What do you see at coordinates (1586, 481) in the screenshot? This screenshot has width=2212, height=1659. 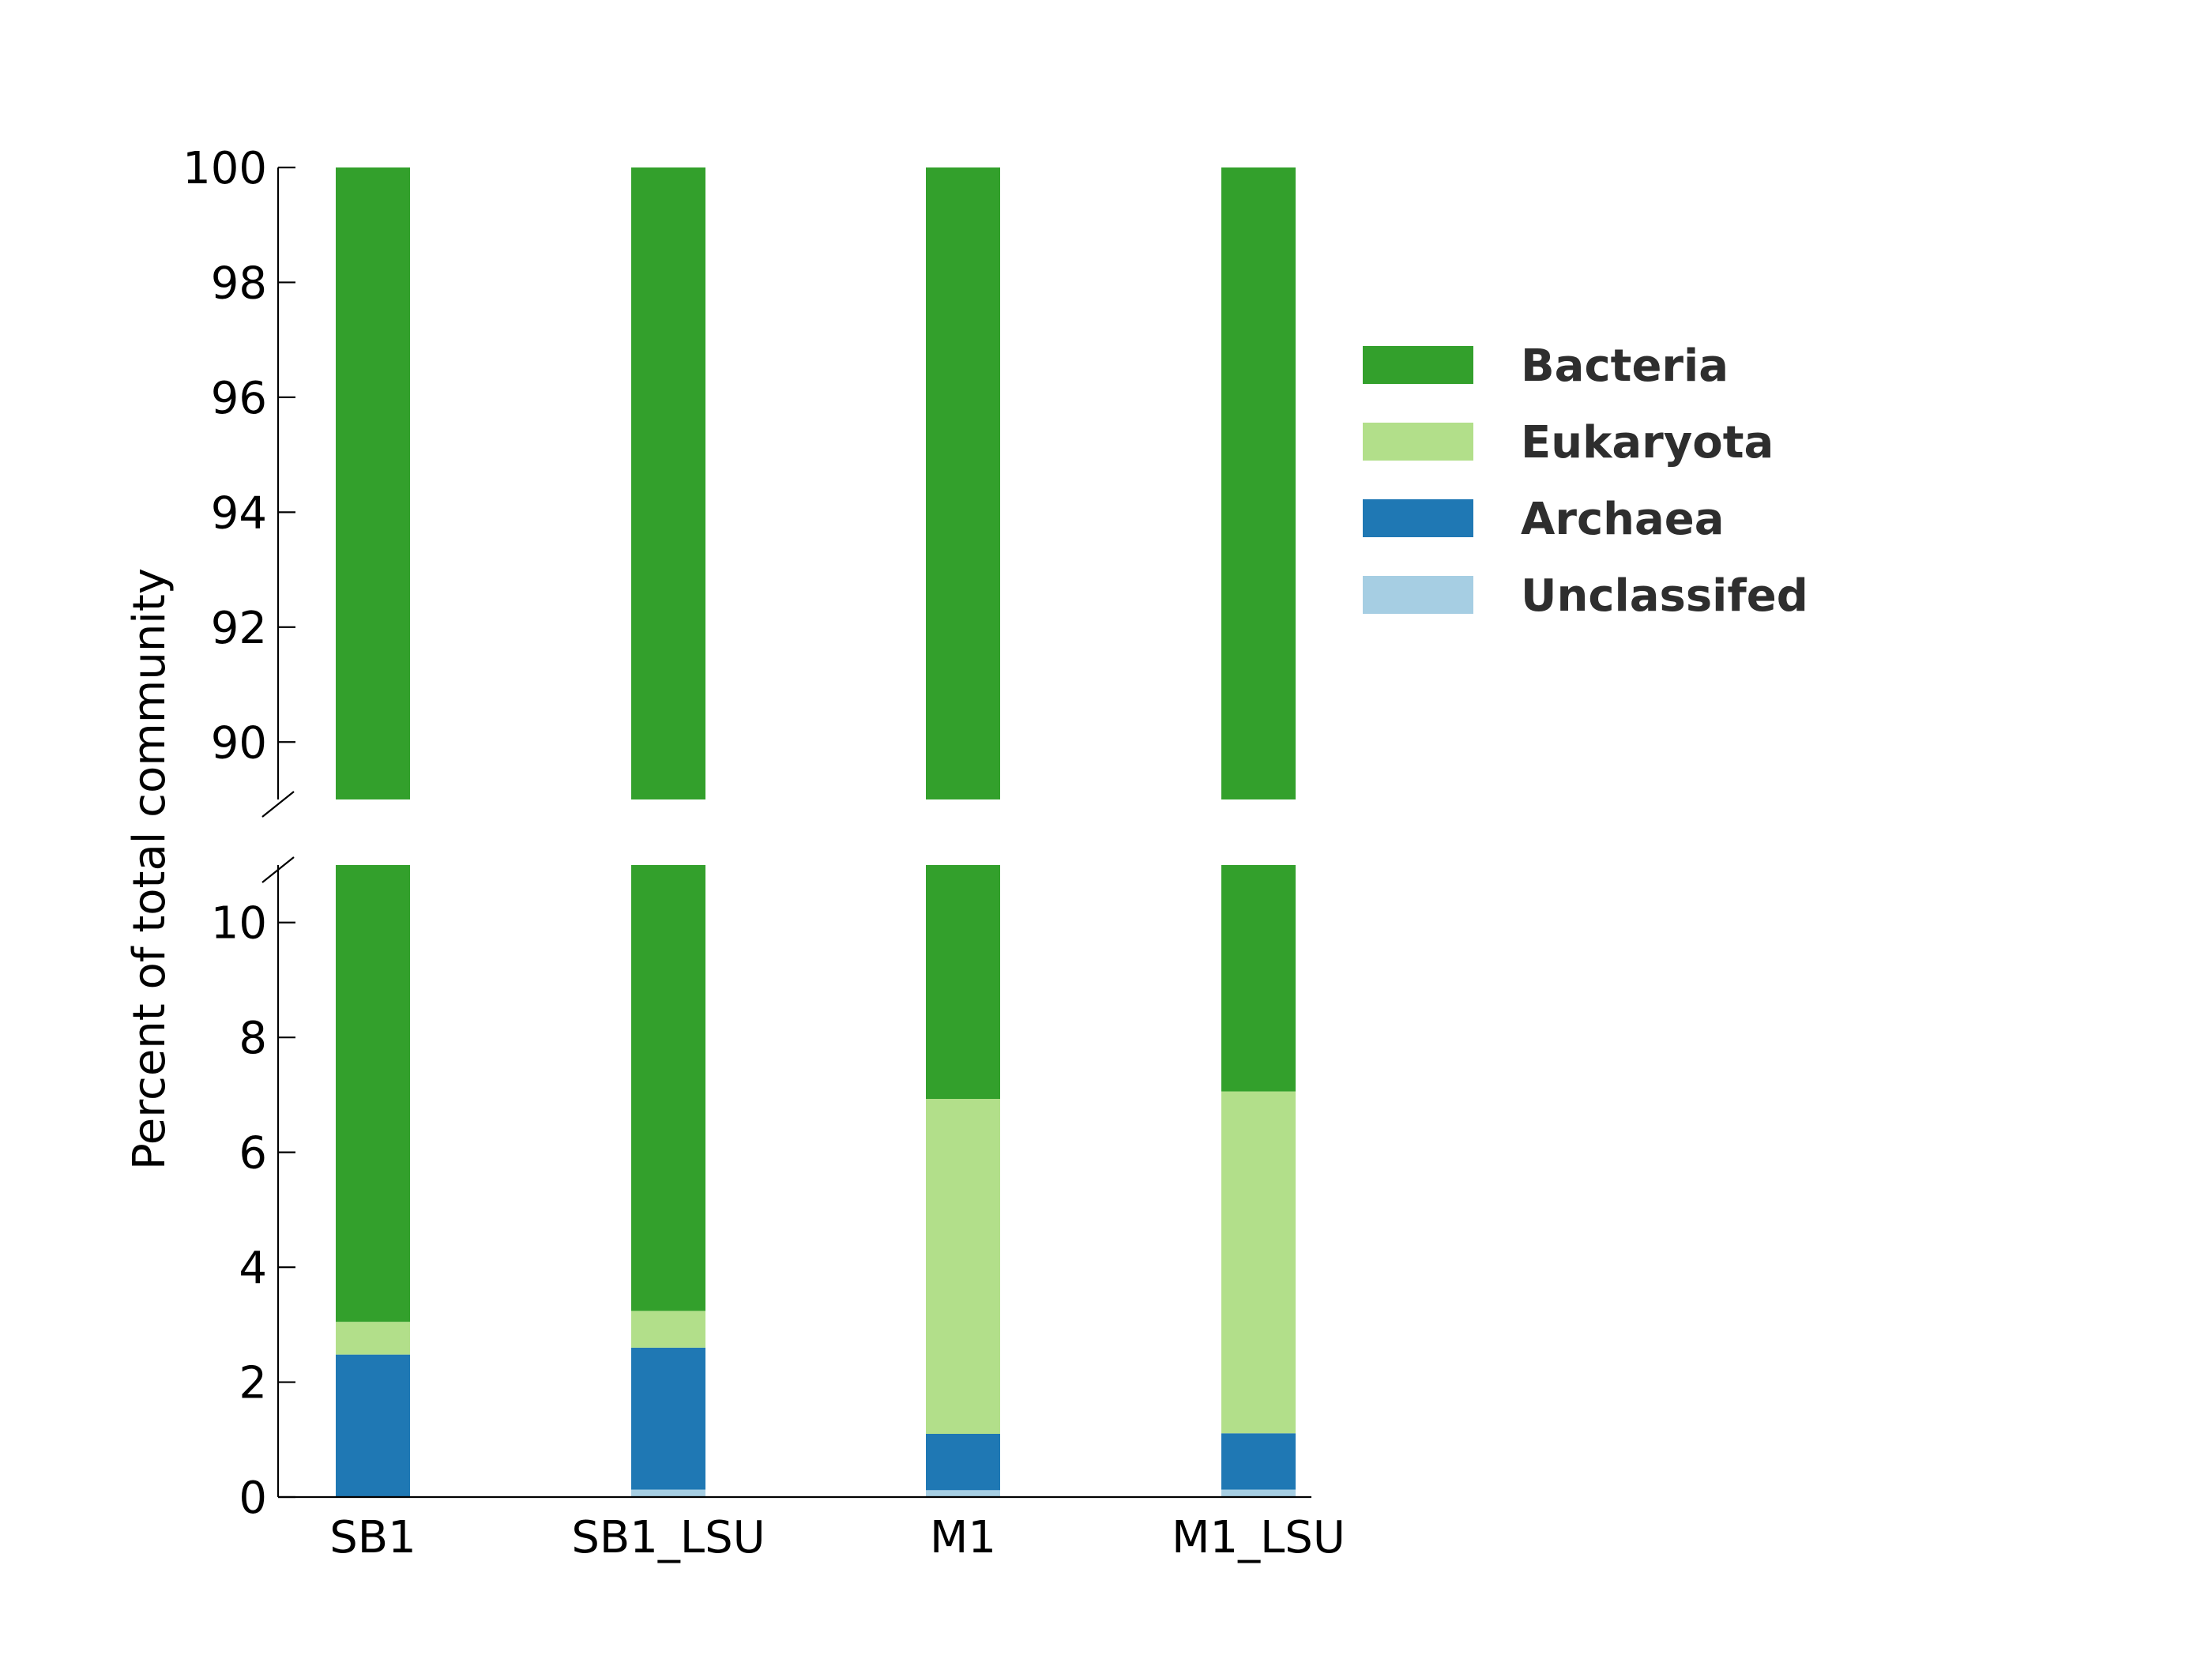 I see `legend: Bacteria Eukaryota Archaea Unclassifed` at bounding box center [1586, 481].